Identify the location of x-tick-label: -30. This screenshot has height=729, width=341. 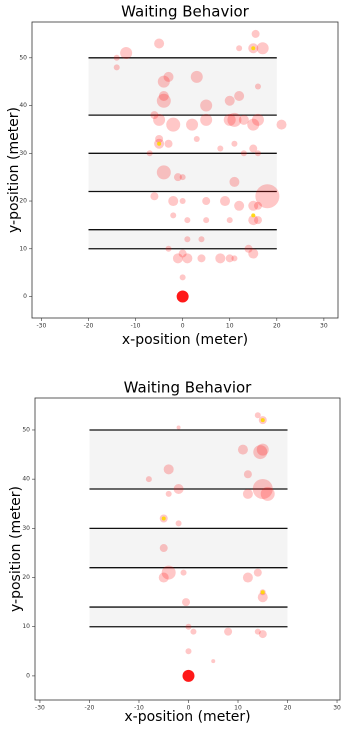
(40, 708).